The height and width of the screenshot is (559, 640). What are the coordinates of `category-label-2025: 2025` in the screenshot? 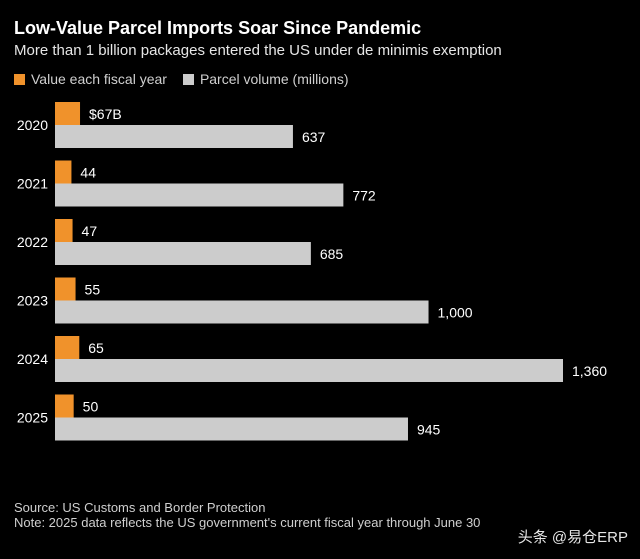 It's located at (32, 418).